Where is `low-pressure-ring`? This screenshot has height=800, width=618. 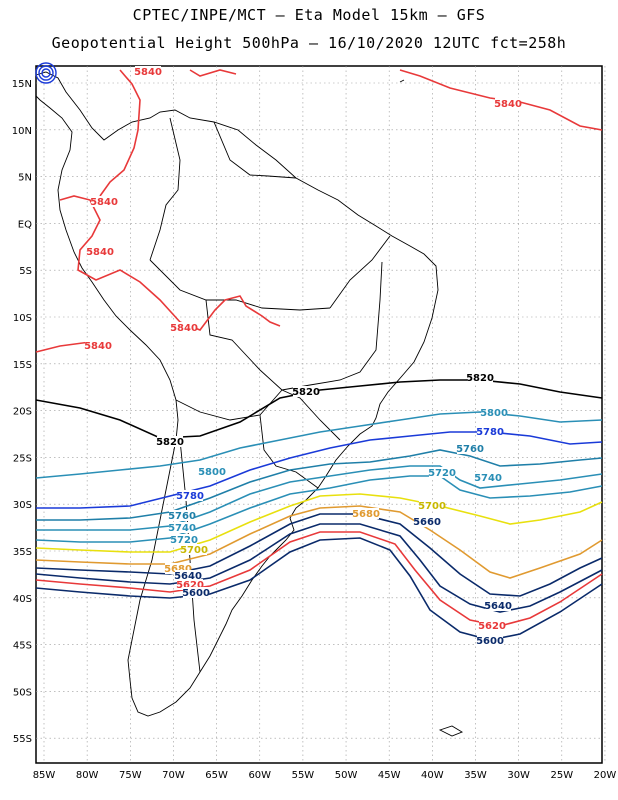 low-pressure-ring is located at coordinates (46, 73).